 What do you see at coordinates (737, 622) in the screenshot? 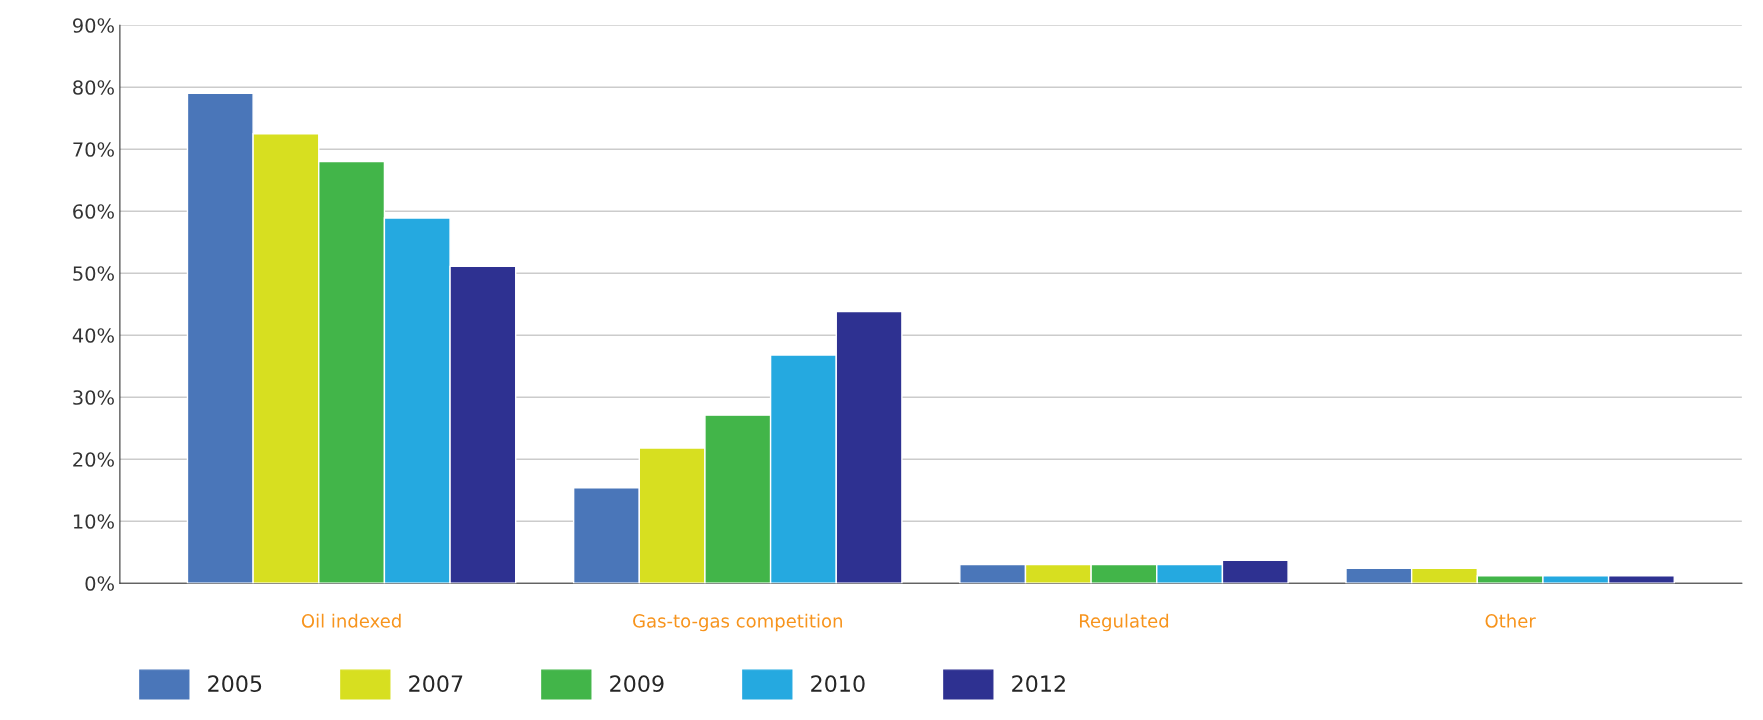
I see `x-tick-label: Gas-to-gas competition` at bounding box center [737, 622].